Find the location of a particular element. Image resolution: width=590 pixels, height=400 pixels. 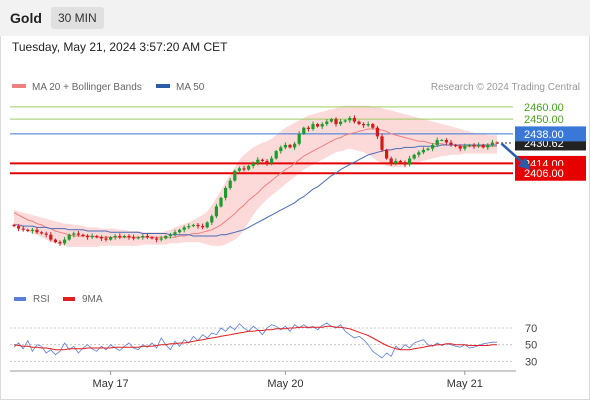

level-label-2460.00: 2460.00 is located at coordinates (544, 108).